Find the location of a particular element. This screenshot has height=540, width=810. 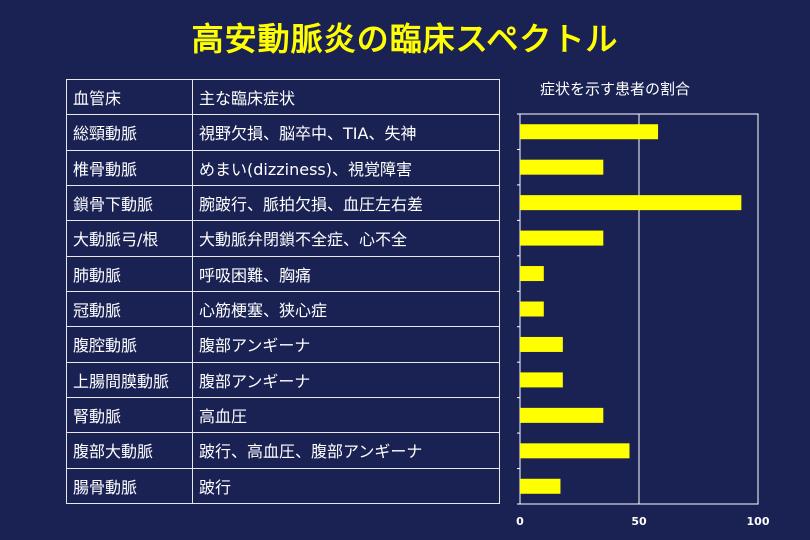

page-title: 高安動脈炎の臨床スペクトル is located at coordinates (405, 39).